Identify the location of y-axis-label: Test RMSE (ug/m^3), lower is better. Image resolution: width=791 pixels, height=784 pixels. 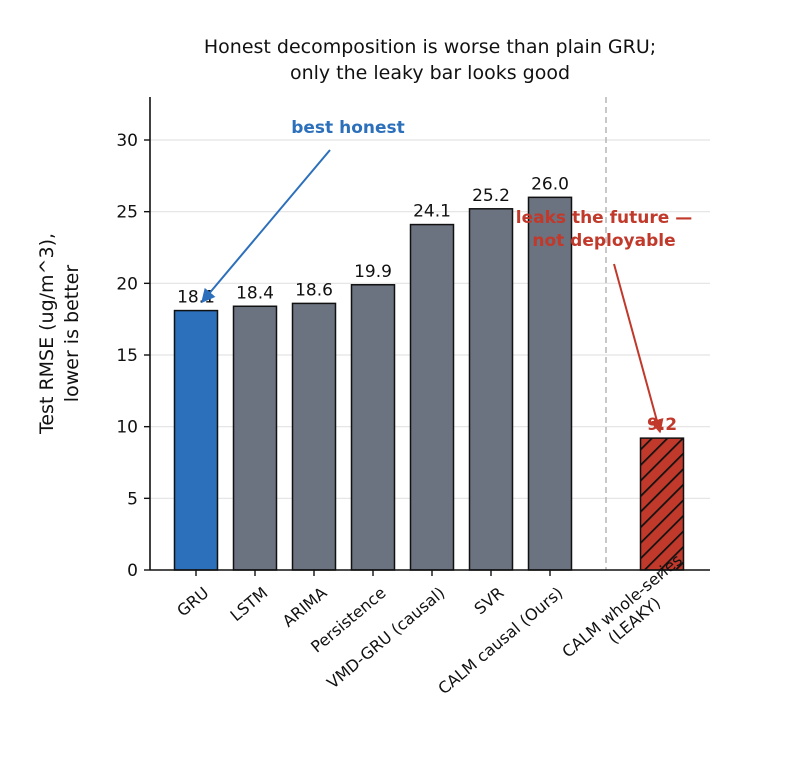
(59, 334).